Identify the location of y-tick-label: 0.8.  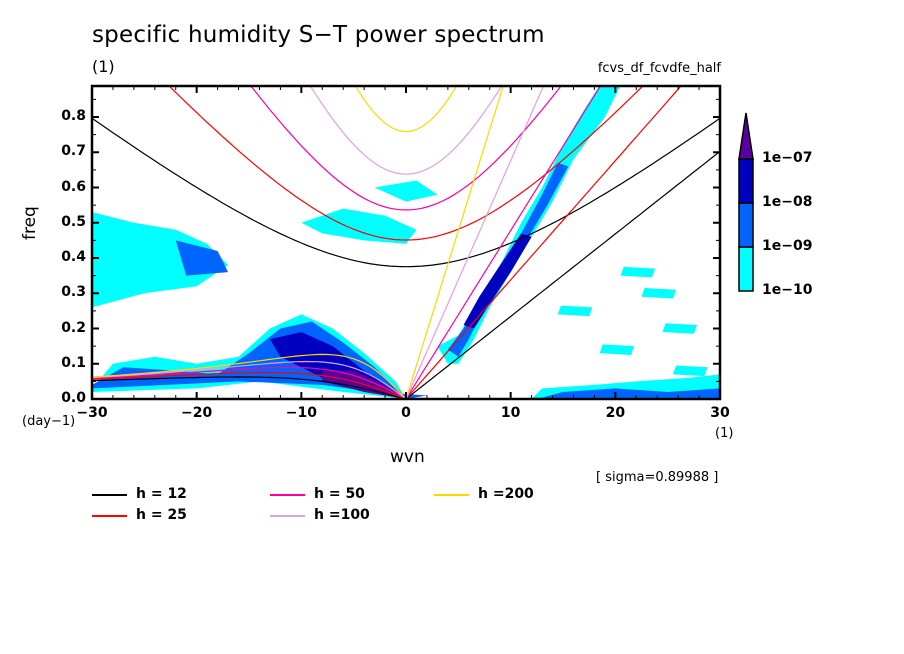
(73, 116).